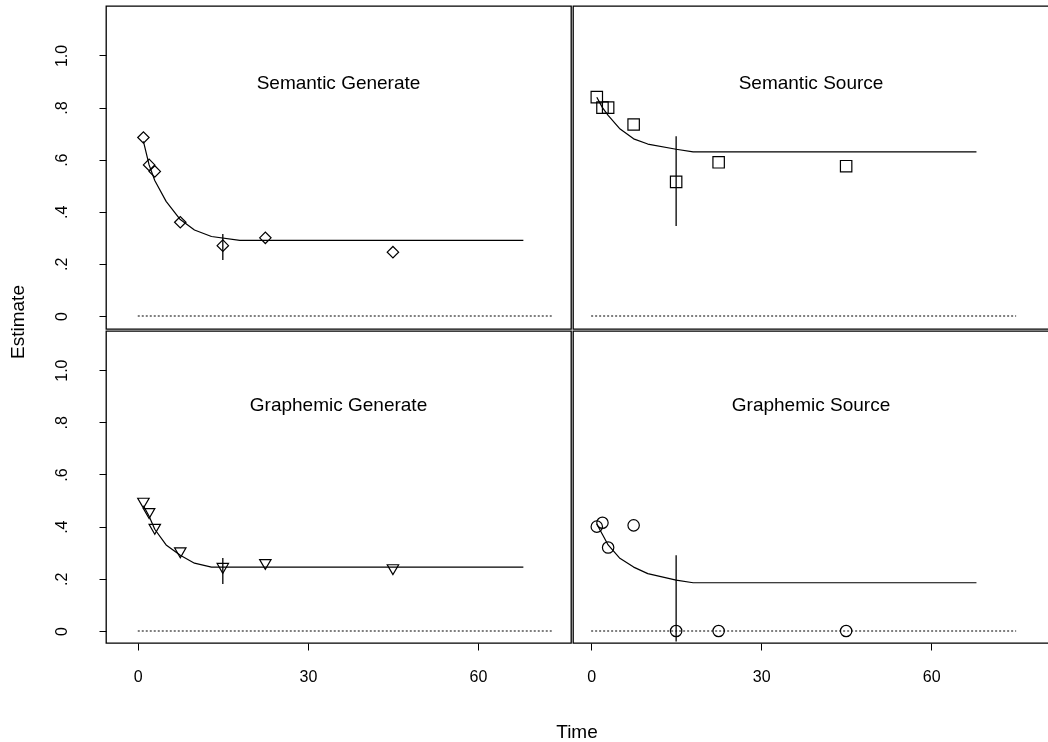 The image size is (1048, 742). I want to click on text: Semantic Source, so click(811, 83).